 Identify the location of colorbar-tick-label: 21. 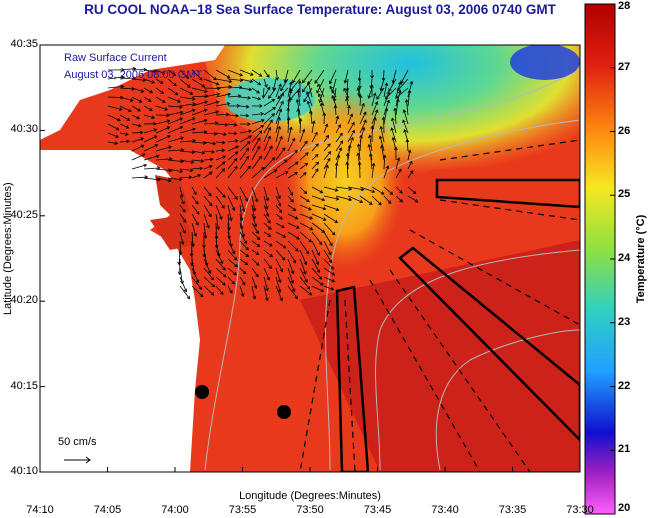
(624, 449).